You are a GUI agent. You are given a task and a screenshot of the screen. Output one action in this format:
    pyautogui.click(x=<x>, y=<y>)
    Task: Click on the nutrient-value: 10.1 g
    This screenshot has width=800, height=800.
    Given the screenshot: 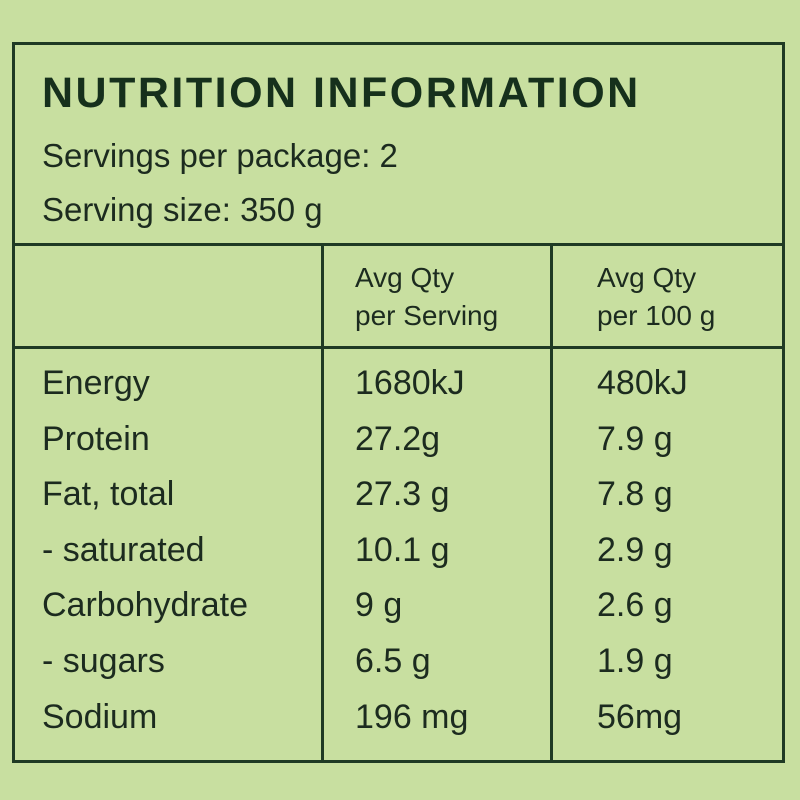 What is the action you would take?
    pyautogui.click(x=402, y=549)
    